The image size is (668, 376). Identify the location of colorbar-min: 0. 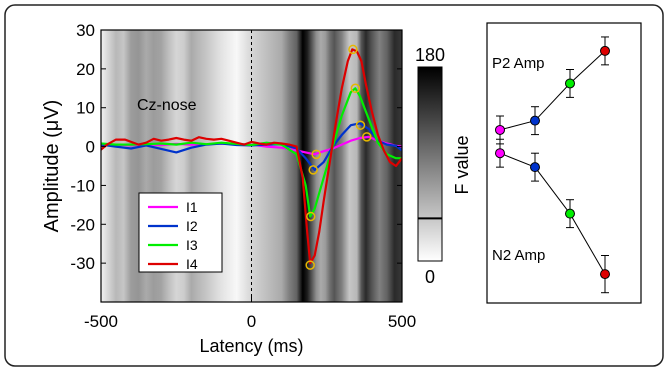
(430, 277).